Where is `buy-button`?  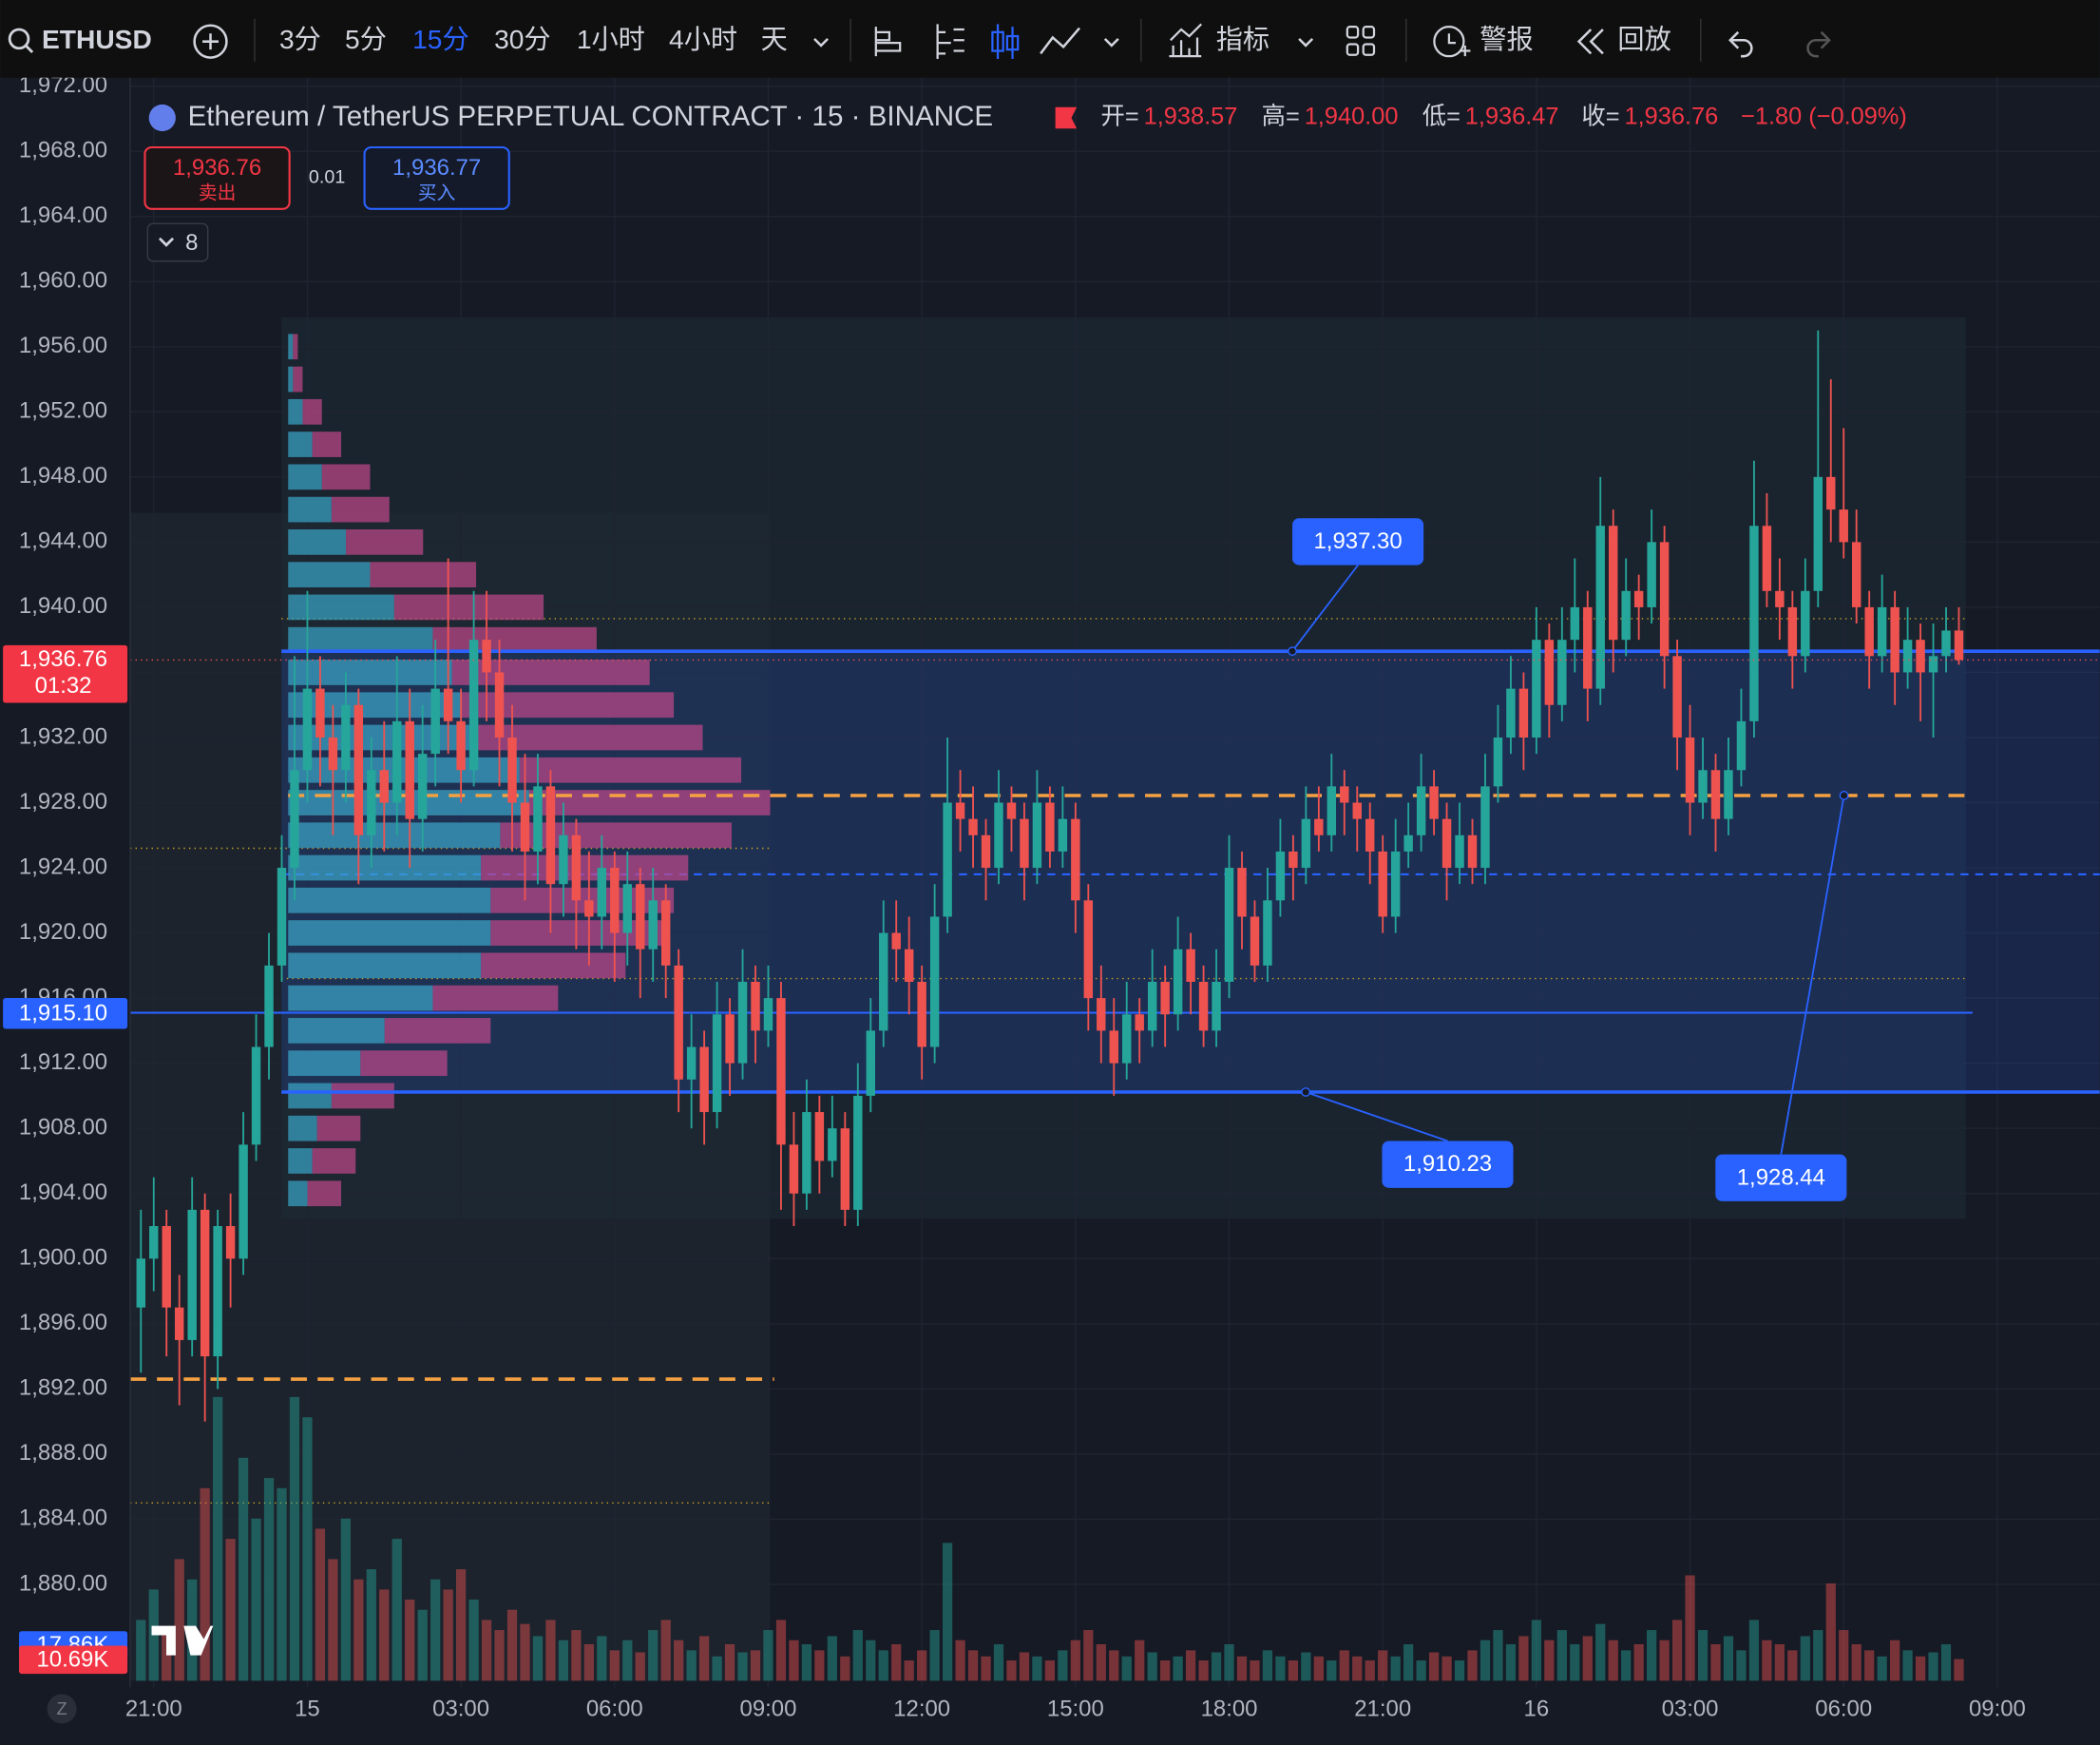 buy-button is located at coordinates (436, 177).